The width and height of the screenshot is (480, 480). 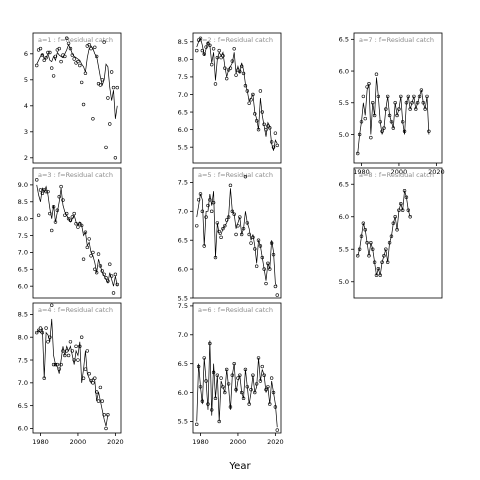 I want to click on panel-frame, so click(x=237, y=368).